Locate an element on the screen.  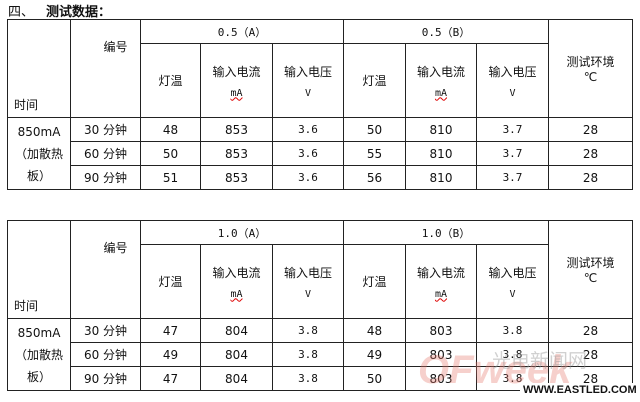
table-row: 90 分钟 51 853 3.6 56 810 3.7 28 is located at coordinates (320, 177).